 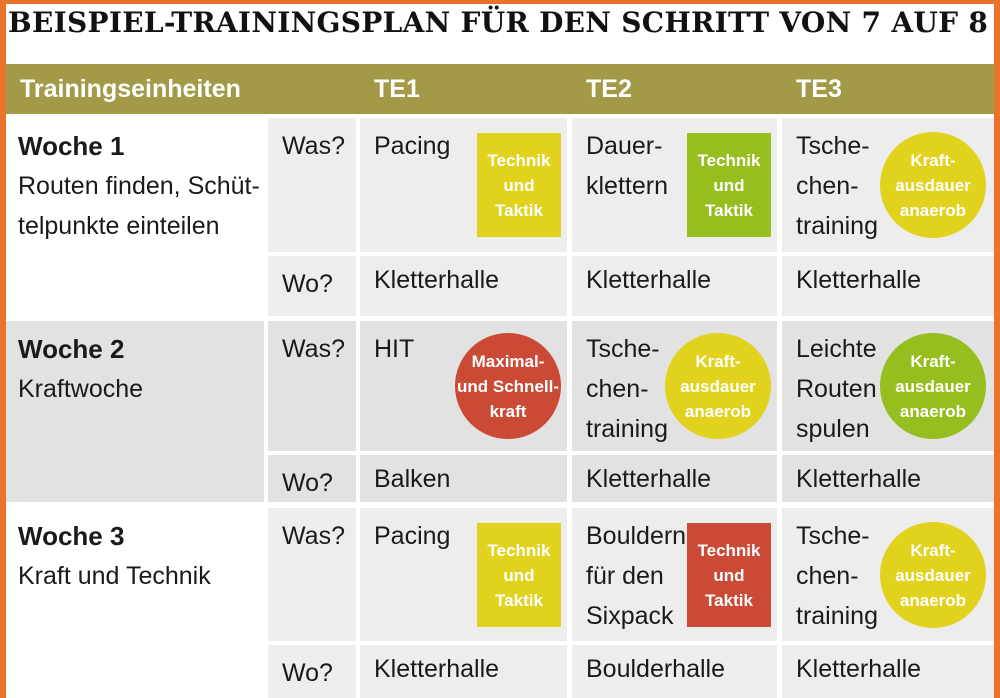 What do you see at coordinates (397, 89) in the screenshot?
I see `header-te1: TE1` at bounding box center [397, 89].